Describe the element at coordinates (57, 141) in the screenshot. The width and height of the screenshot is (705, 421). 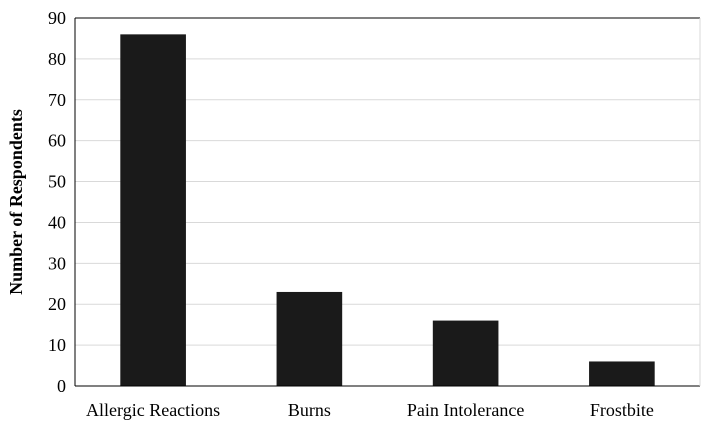
I see `y-tick-label-60: 60` at that location.